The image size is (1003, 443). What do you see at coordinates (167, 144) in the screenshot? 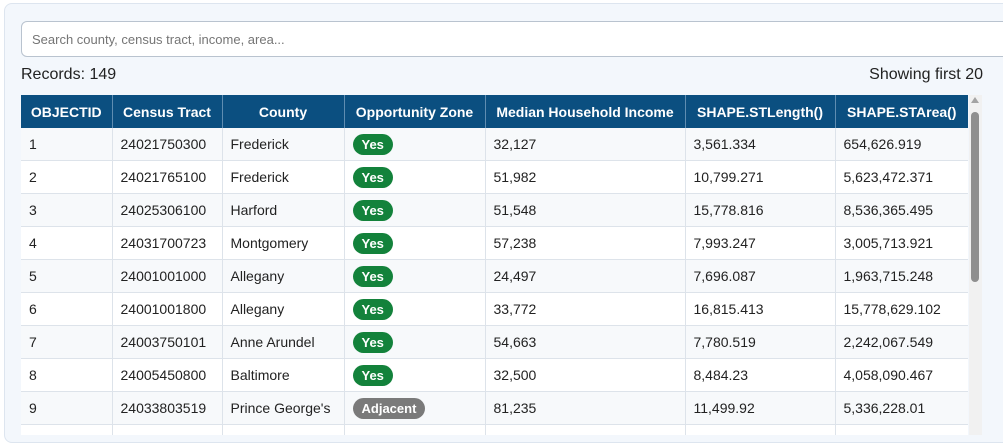
I see `cell-census-tract: 24021750300` at bounding box center [167, 144].